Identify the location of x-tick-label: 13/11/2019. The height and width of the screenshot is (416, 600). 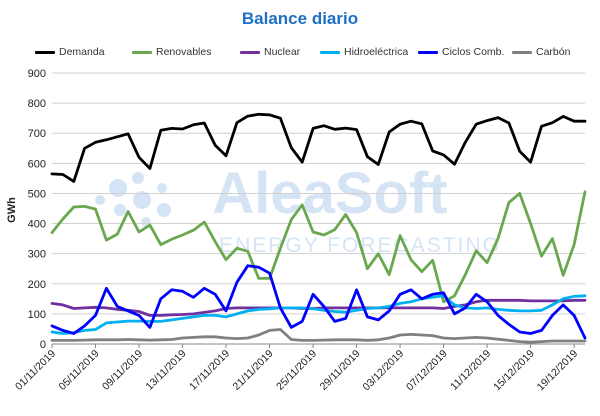
(166, 370).